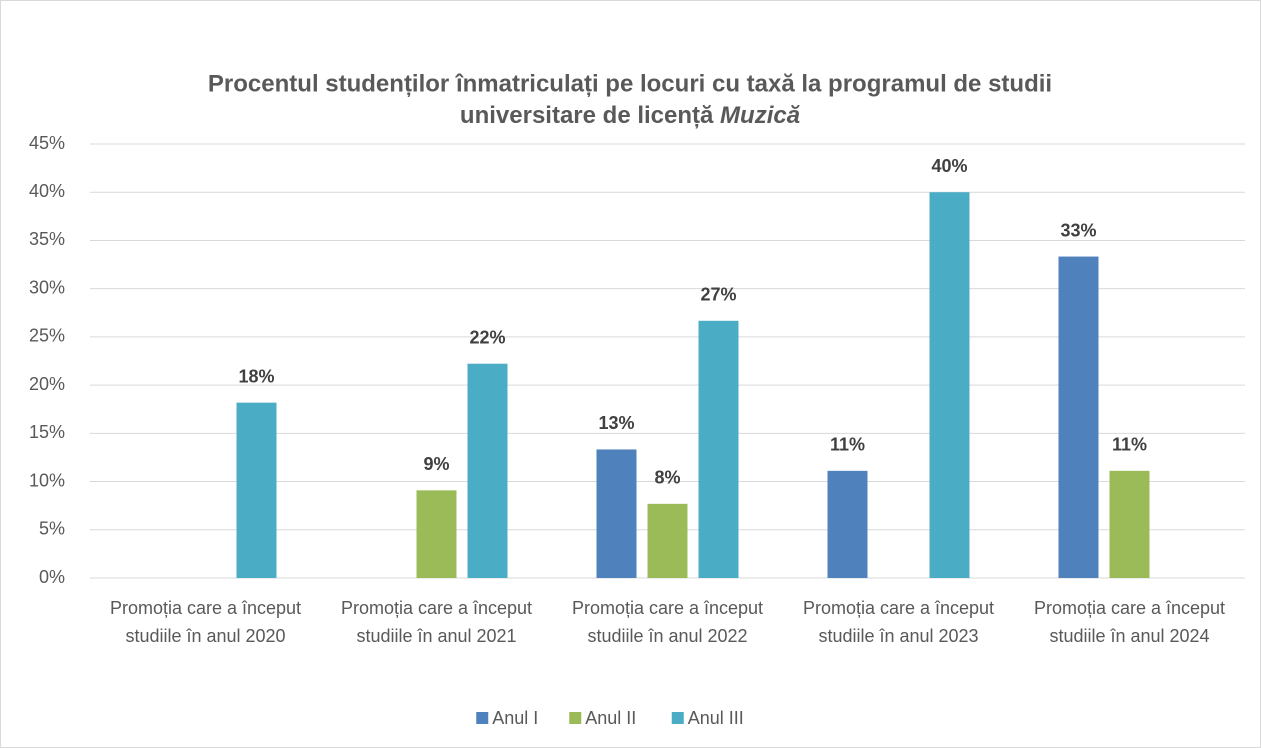 This screenshot has width=1261, height=748. What do you see at coordinates (667, 478) in the screenshot?
I see `data-label: 8%` at bounding box center [667, 478].